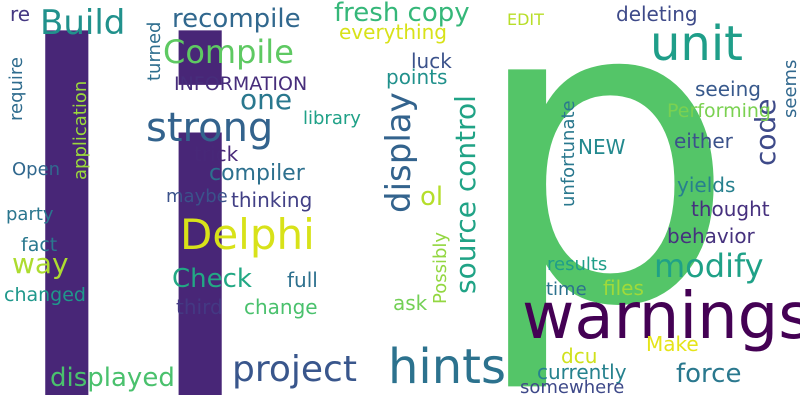 The height and width of the screenshot is (400, 800). What do you see at coordinates (566, 289) in the screenshot?
I see `word-time: time` at bounding box center [566, 289].